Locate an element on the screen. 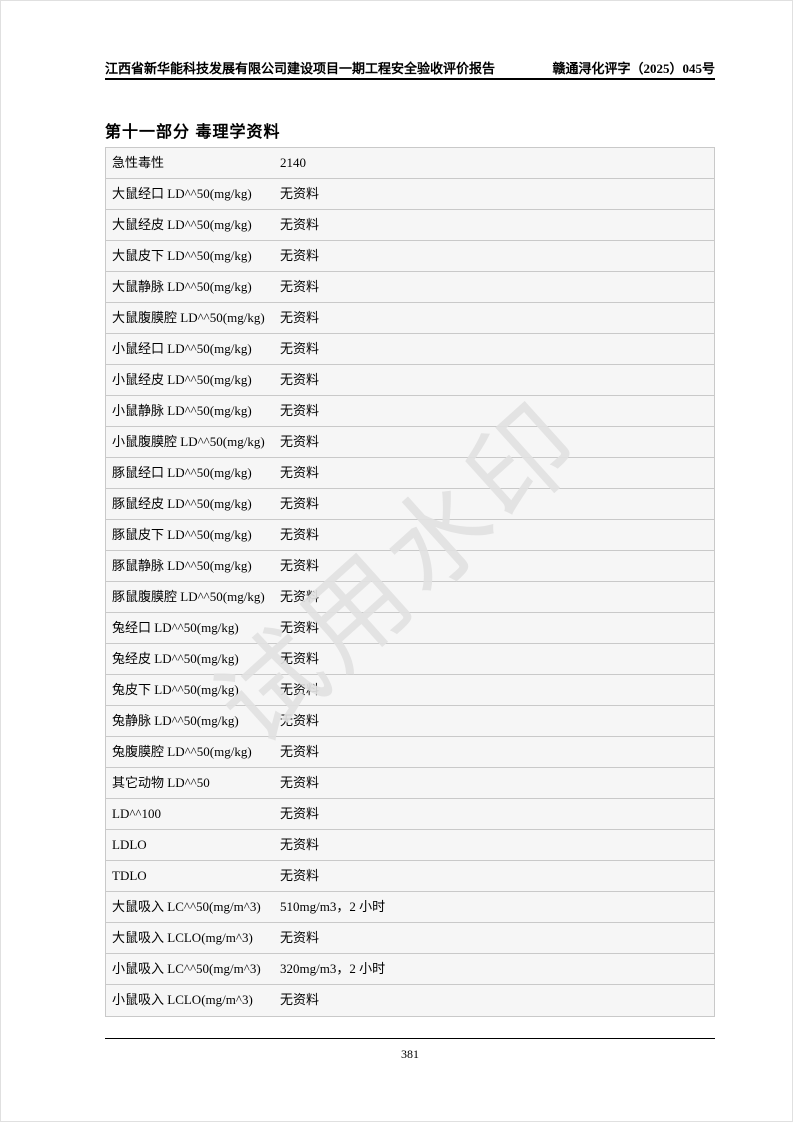 The image size is (793, 1122). table-row: 急性毒性 2140 is located at coordinates (410, 163).